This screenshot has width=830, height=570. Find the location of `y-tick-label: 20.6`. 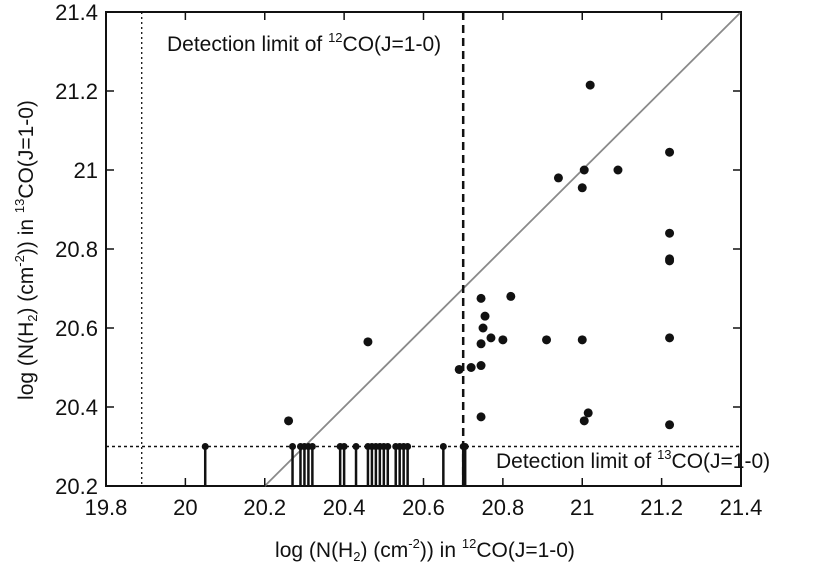

y-tick-label: 20.6 is located at coordinates (76, 328).